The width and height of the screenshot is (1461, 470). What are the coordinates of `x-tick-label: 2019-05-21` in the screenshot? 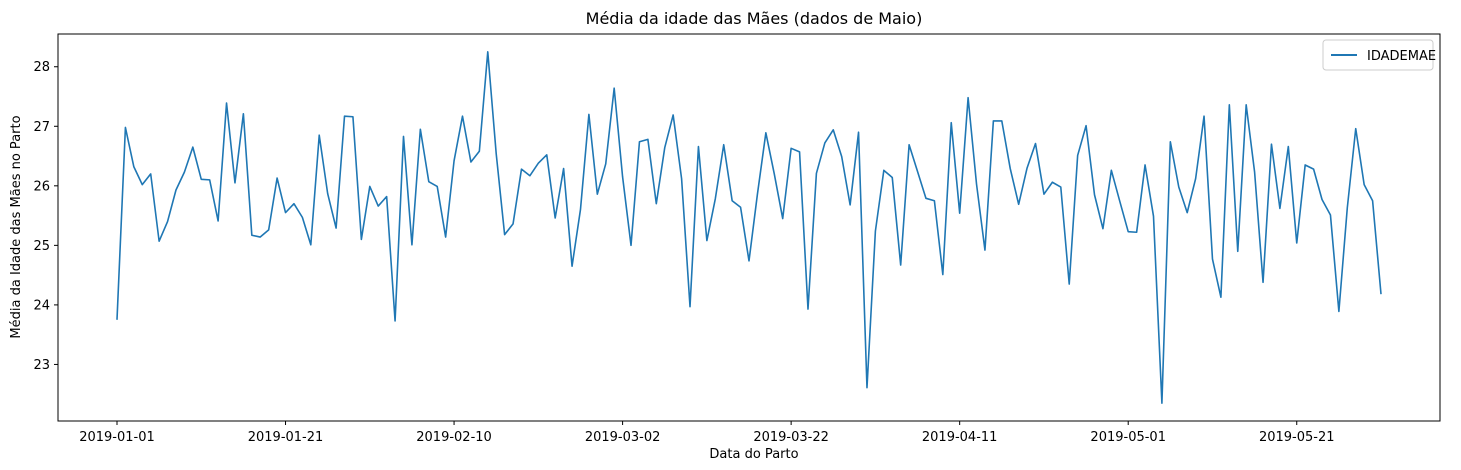 It's located at (1297, 437).